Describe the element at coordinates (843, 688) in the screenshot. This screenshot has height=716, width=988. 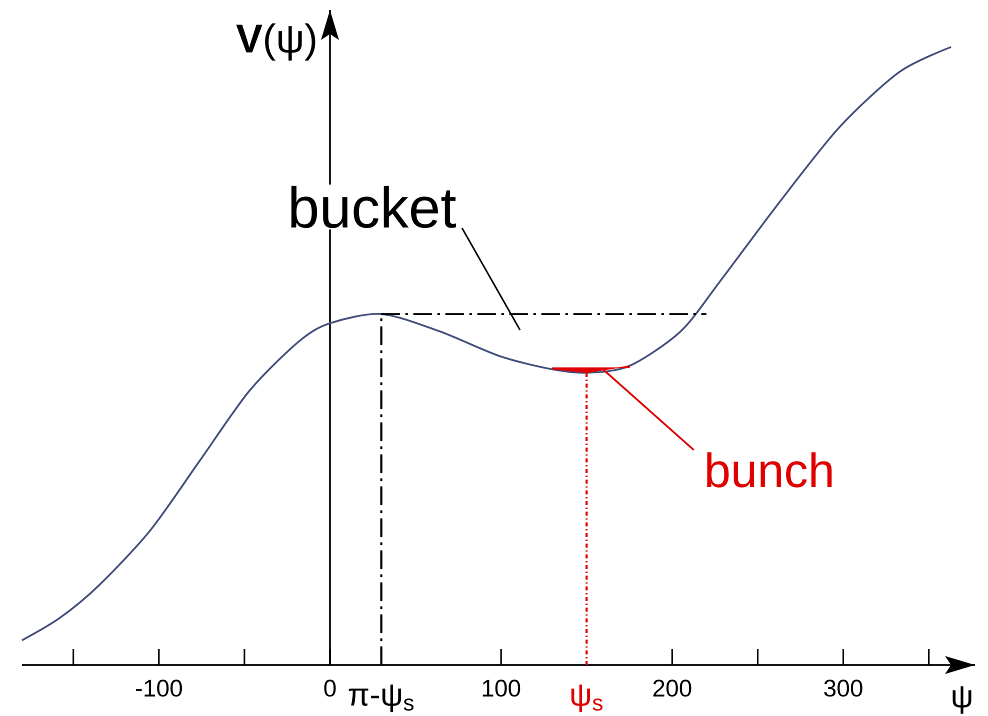
I see `x-tick-label: 300` at that location.